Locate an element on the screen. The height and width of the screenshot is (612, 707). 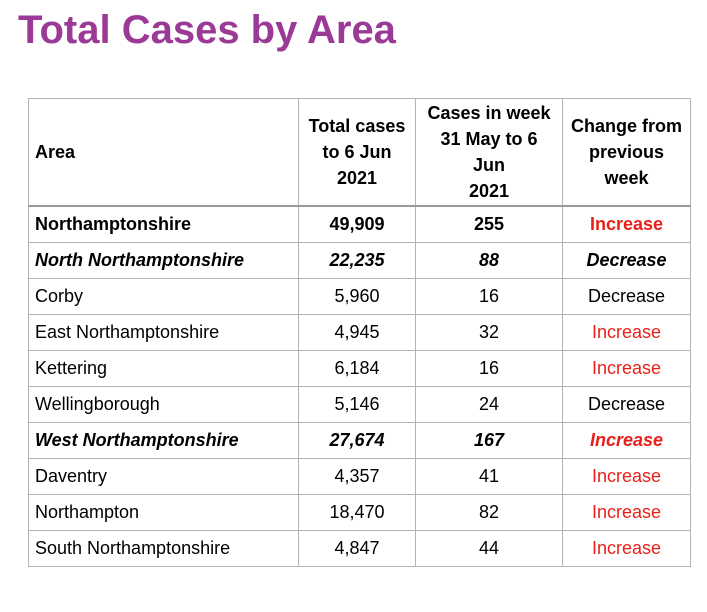
table-row: South Northamptonshire 4,847 44 Increase is located at coordinates (359, 548).